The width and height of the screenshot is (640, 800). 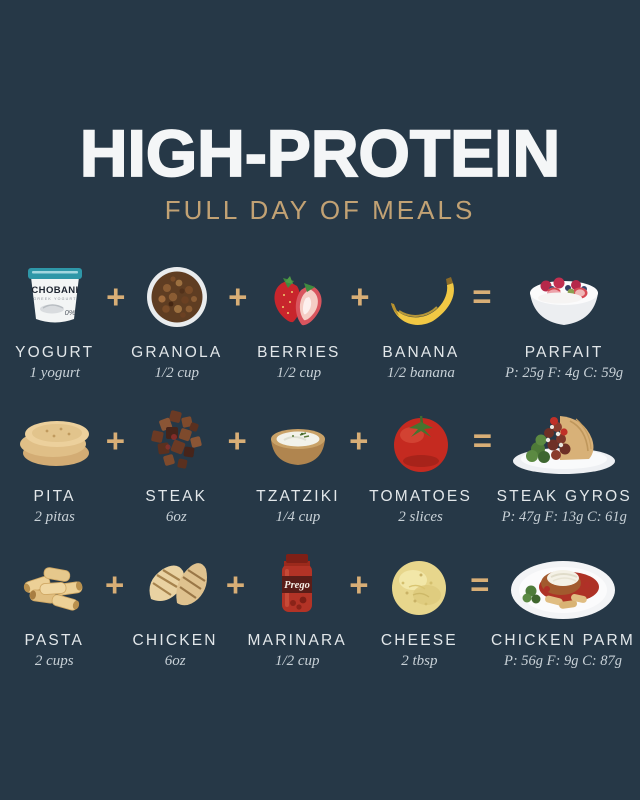 What do you see at coordinates (54, 496) in the screenshot?
I see `food-label: PITA` at bounding box center [54, 496].